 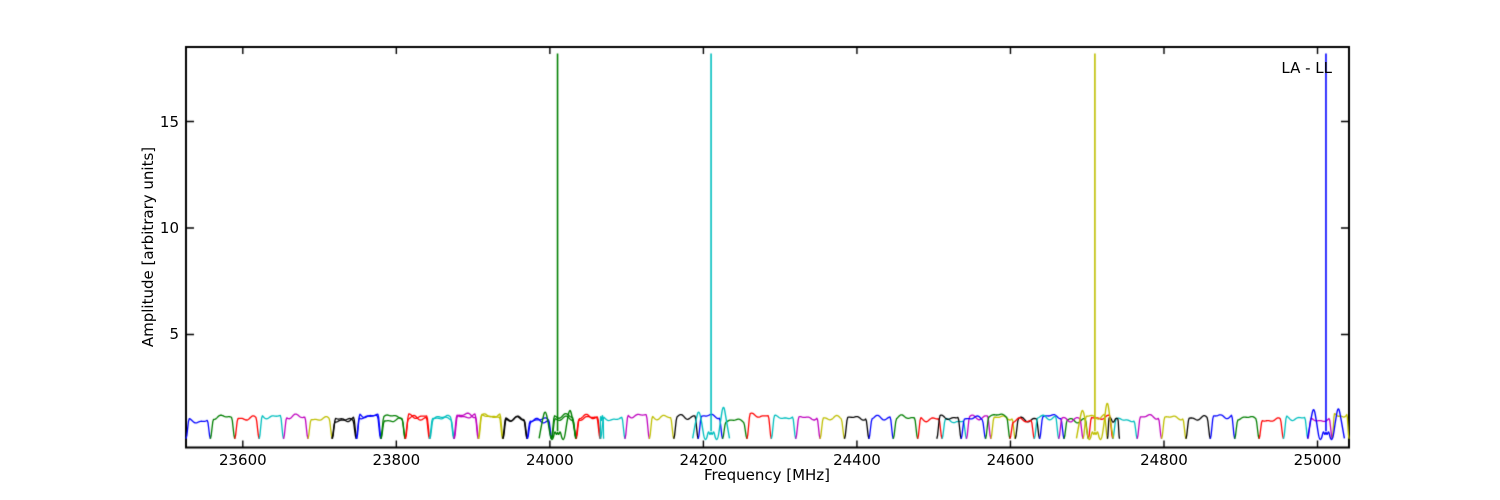 What do you see at coordinates (1010, 460) in the screenshot?
I see `x-tick-label: 24600` at bounding box center [1010, 460].